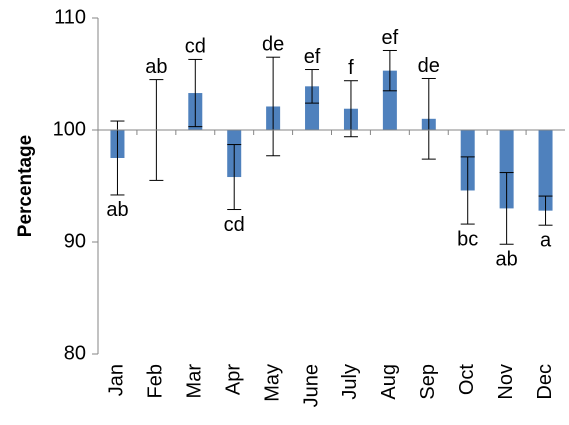 The image size is (569, 425). Describe the element at coordinates (195, 381) in the screenshot. I see `x-tick-label: Mar` at that location.